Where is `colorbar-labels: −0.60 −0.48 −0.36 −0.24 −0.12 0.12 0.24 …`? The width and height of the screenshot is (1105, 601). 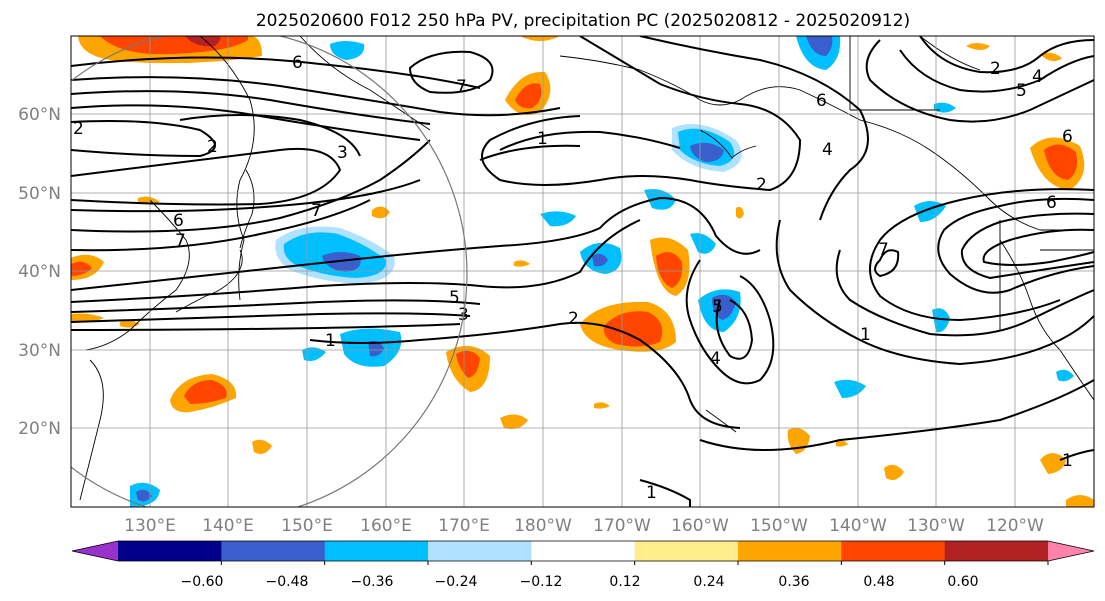
colorbar-labels: −0.60 −0.48 −0.36 −0.24 −0.12 0.12 0.24 … is located at coordinates (580, 582).